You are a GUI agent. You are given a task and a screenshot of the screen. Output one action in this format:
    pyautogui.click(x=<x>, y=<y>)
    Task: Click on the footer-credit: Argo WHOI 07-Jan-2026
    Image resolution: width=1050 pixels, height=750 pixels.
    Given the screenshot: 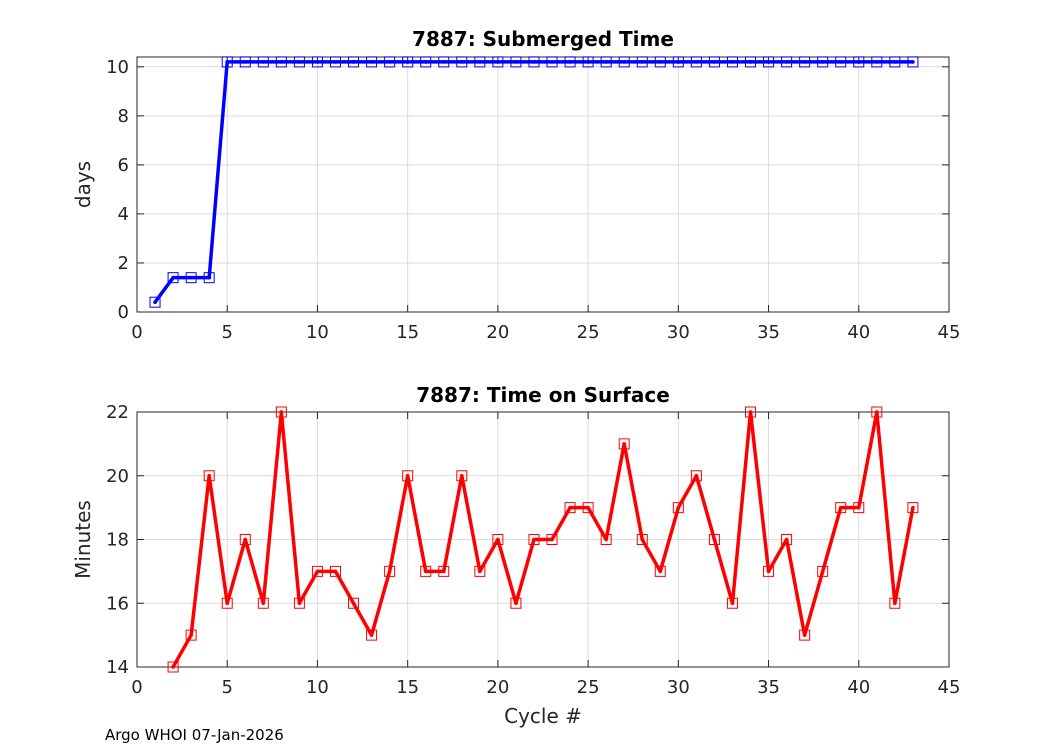 What is the action you would take?
    pyautogui.click(x=194, y=735)
    